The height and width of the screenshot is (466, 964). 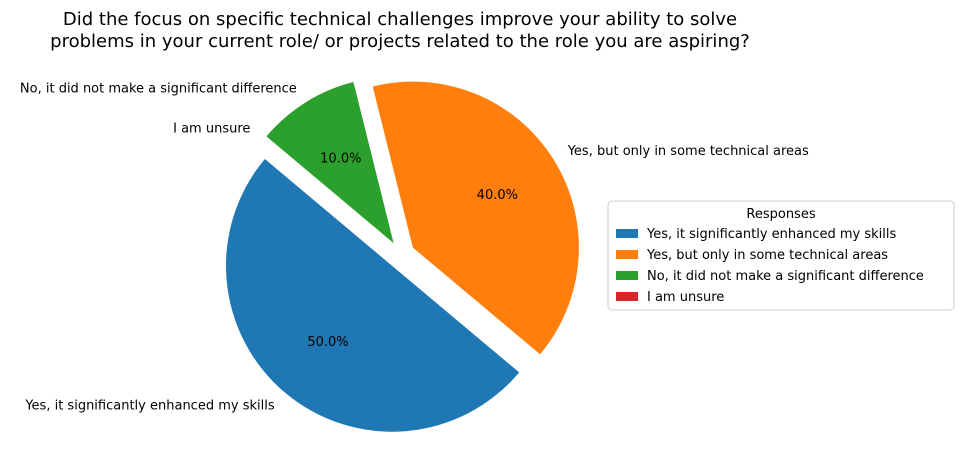 What do you see at coordinates (767, 255) in the screenshot?
I see `legend-label-yes-but-only-in-some-technical-areas: Yes, but only in some technical areas` at bounding box center [767, 255].